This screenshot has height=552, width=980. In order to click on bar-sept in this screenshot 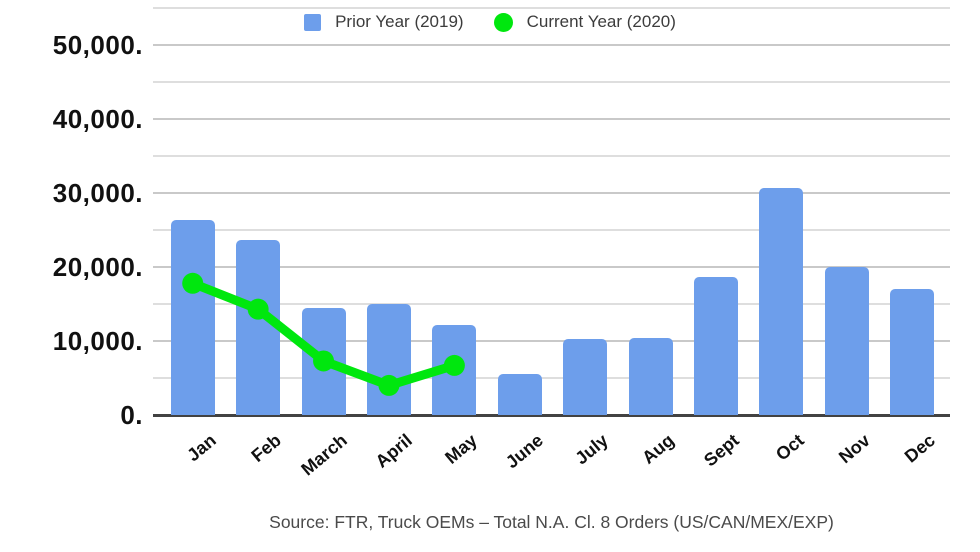, I will do `click(716, 346)`.